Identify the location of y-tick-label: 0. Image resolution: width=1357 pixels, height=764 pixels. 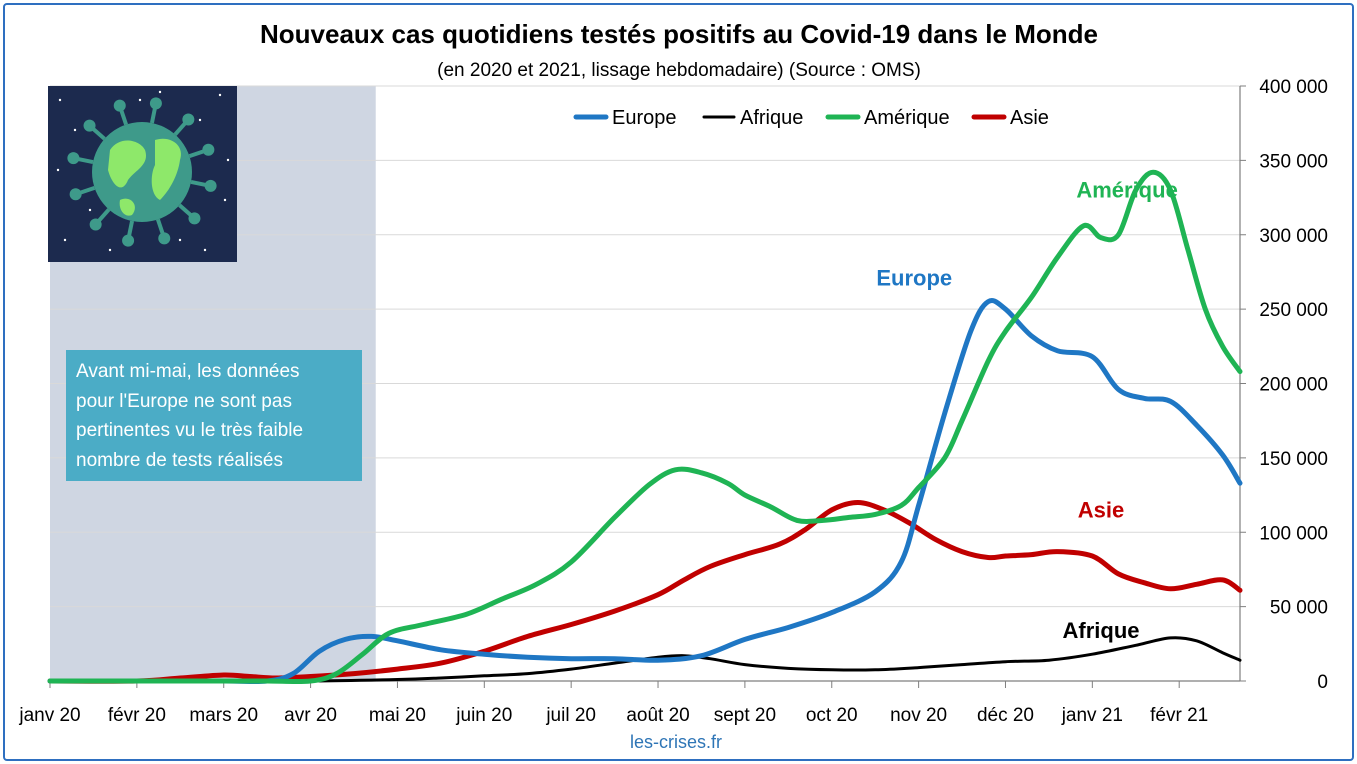
(1322, 682).